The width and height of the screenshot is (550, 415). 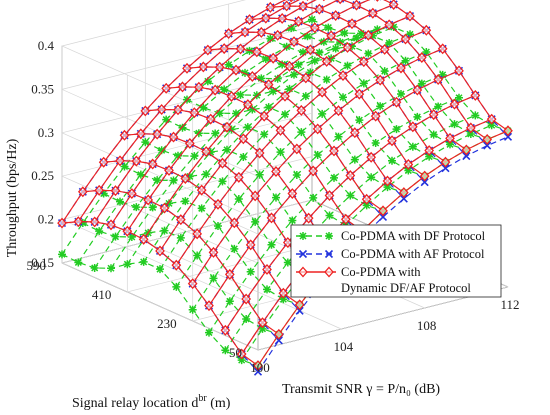 I want to click on z-tick-label: 0.35, so click(x=42, y=88).